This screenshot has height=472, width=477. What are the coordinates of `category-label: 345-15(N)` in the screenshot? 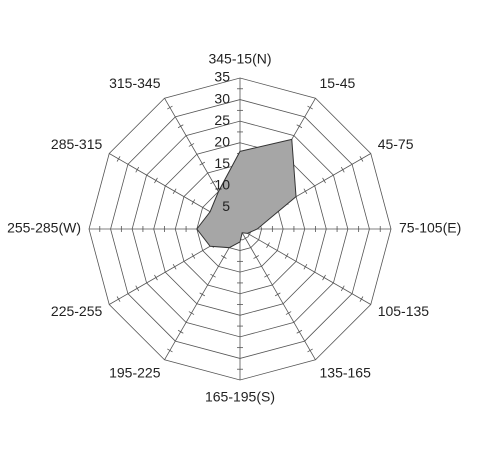 It's located at (239, 59).